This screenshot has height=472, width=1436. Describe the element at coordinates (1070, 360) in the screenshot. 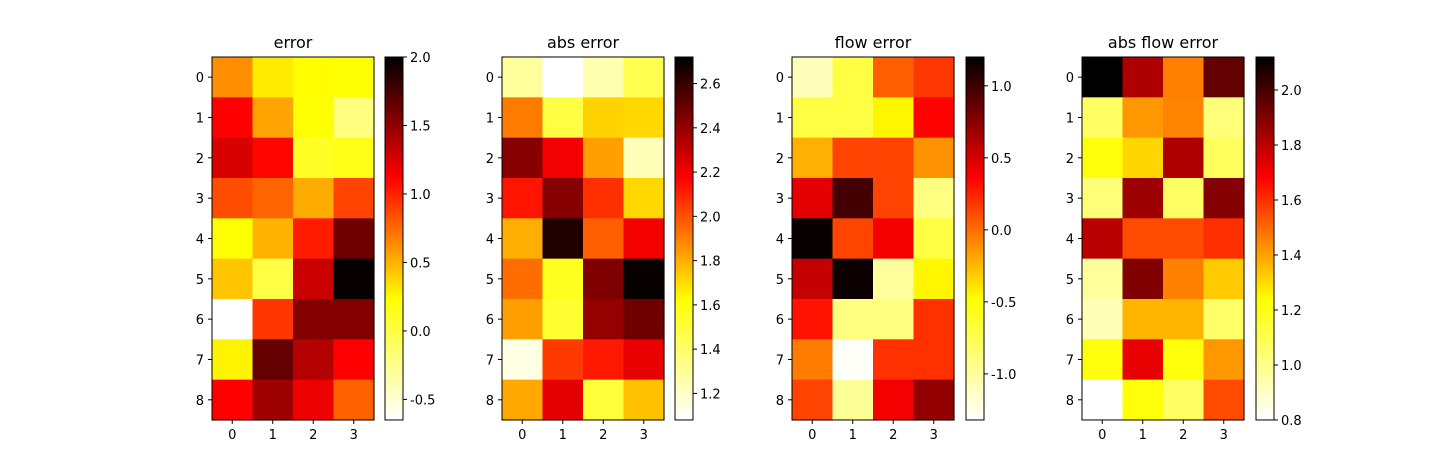

I see `y-tick-label: 7` at that location.